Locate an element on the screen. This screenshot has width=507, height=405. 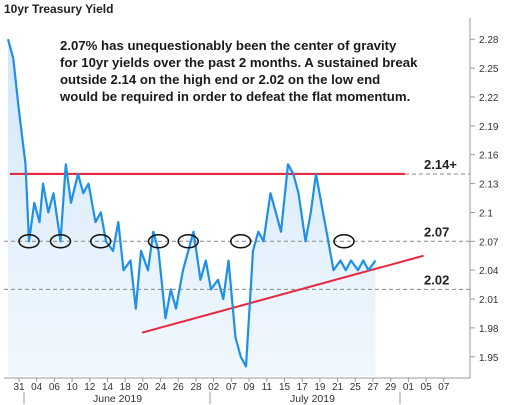
x-tick-label-22: 01 is located at coordinates (409, 387).